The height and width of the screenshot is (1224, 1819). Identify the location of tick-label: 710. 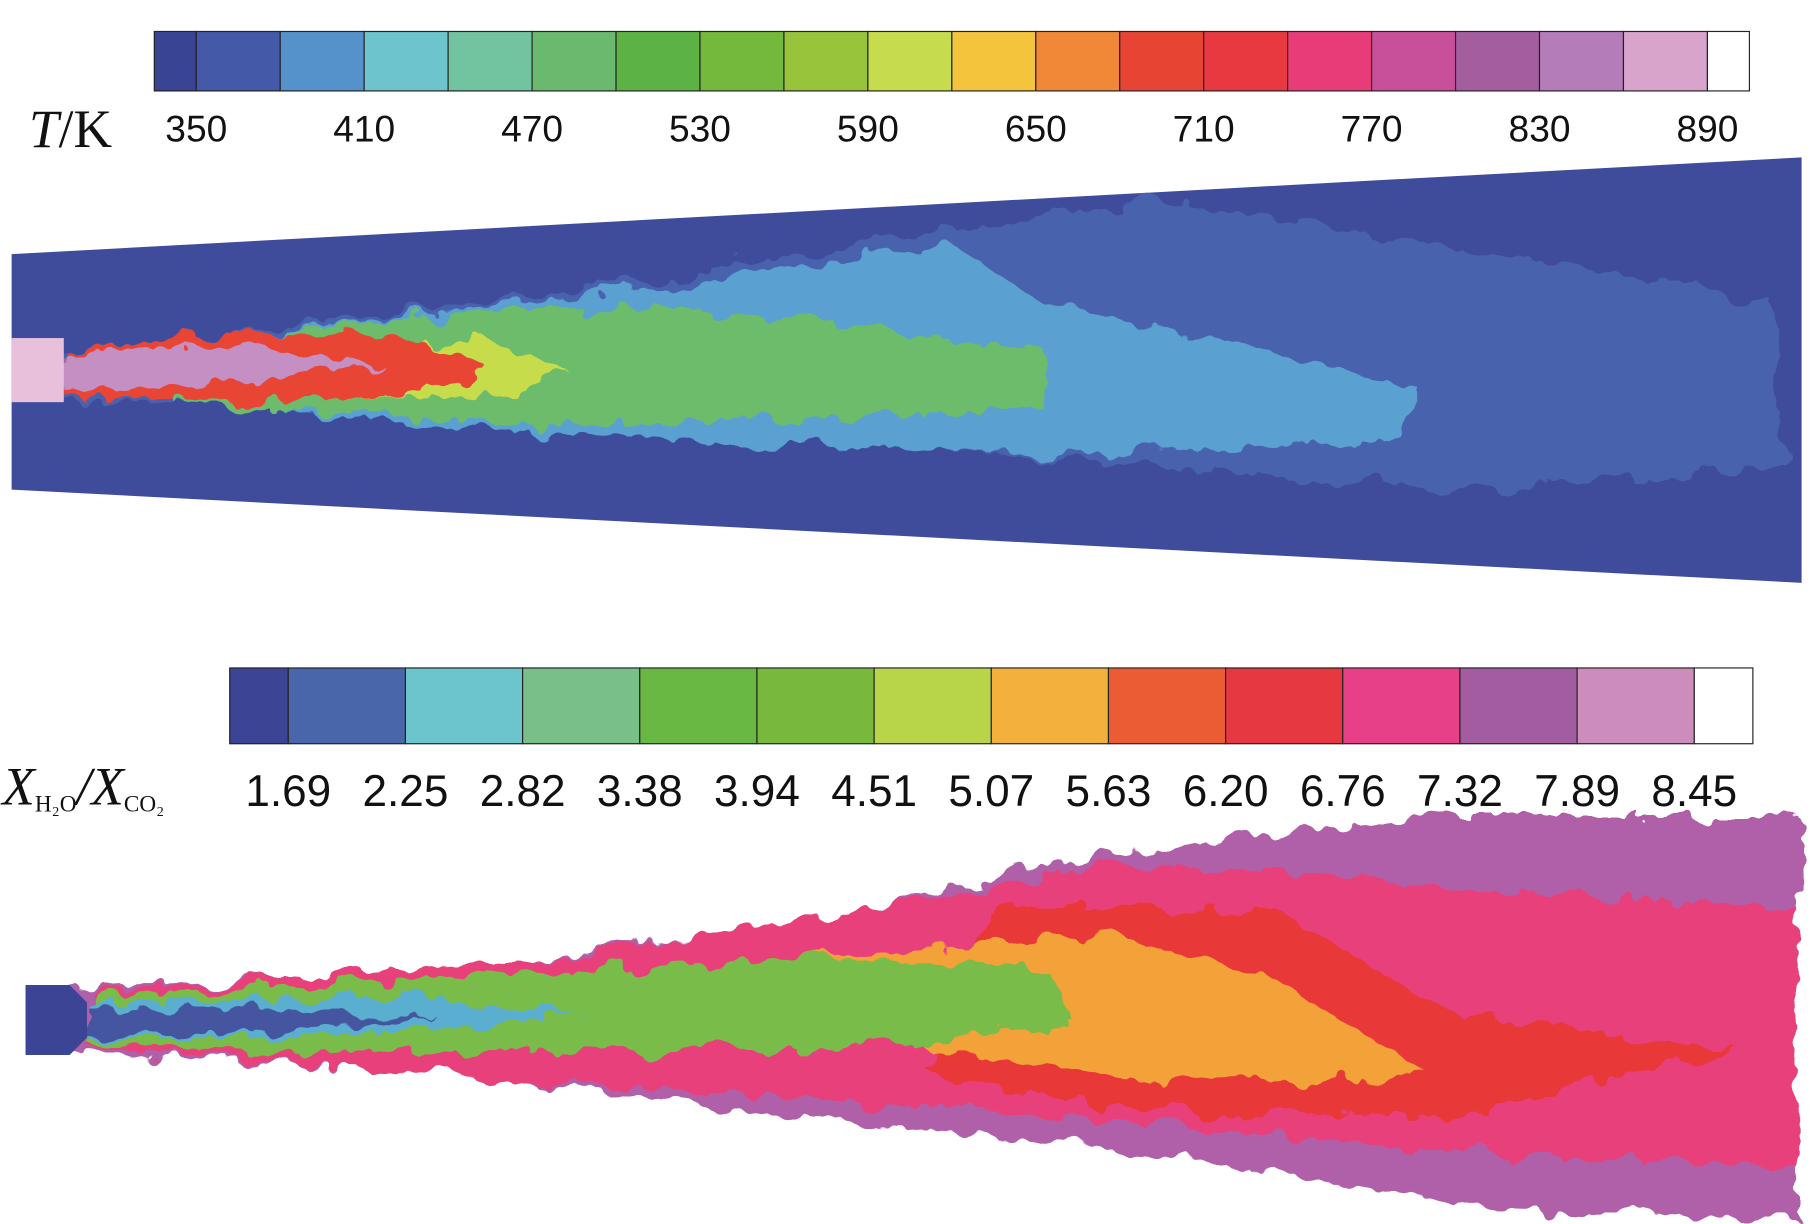
(1204, 128).